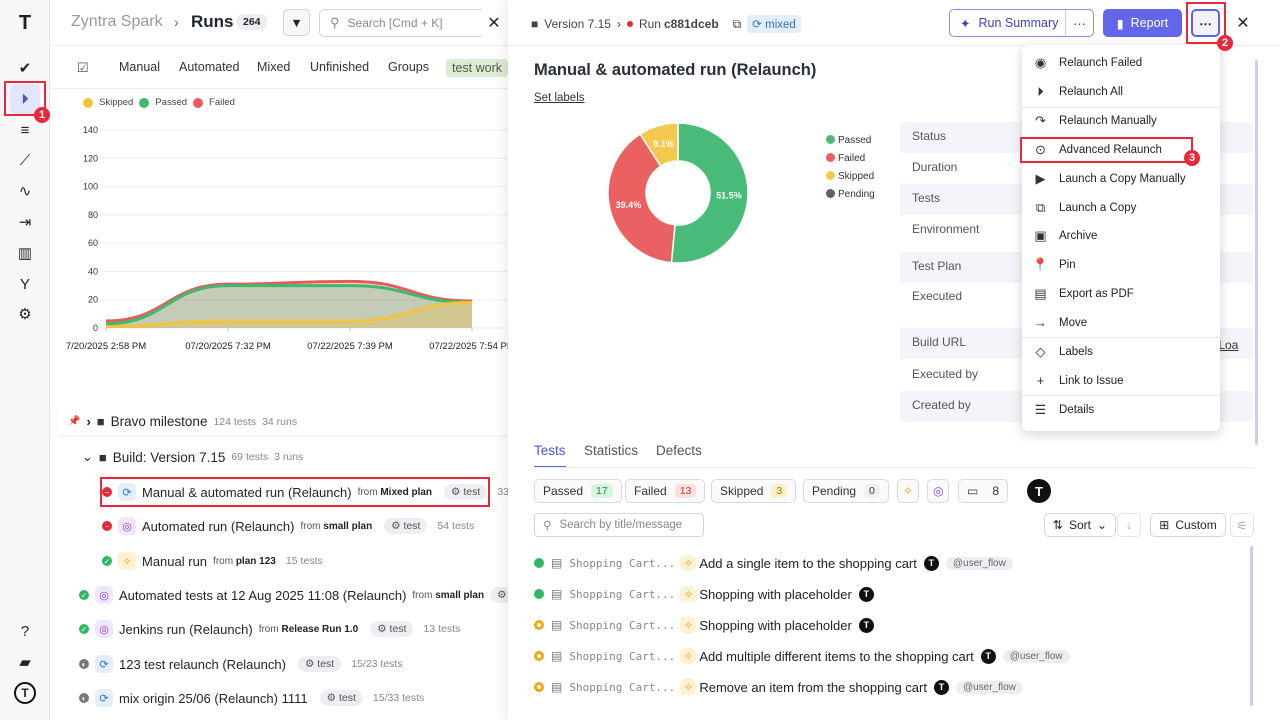 This screenshot has height=720, width=1280. What do you see at coordinates (1227, 345) in the screenshot?
I see `build-url-link: /Loa` at bounding box center [1227, 345].